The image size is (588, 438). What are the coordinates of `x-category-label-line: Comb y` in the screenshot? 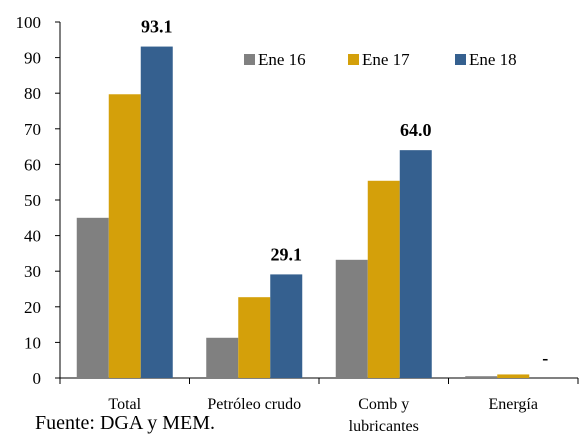 It's located at (383, 404).